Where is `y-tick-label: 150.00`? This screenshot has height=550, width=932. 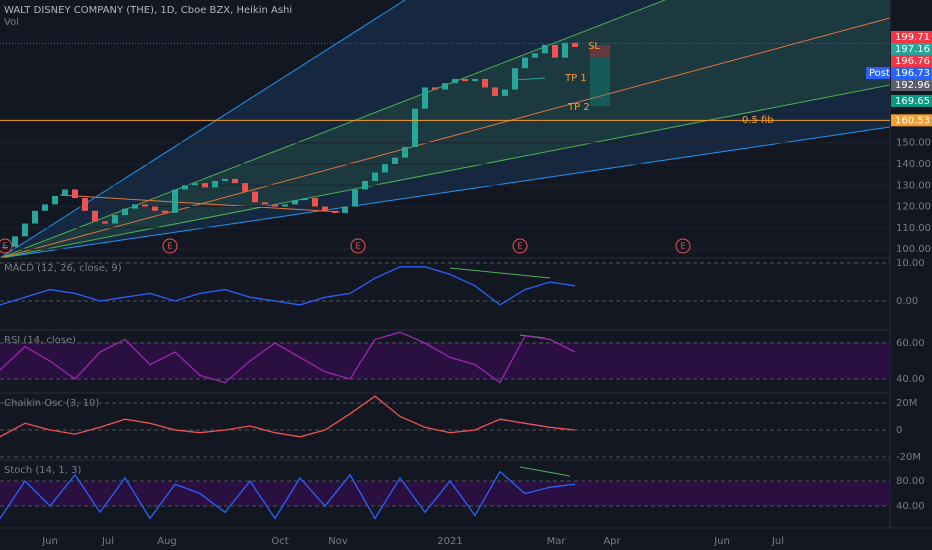 y-tick-label: 150.00 is located at coordinates (913, 143).